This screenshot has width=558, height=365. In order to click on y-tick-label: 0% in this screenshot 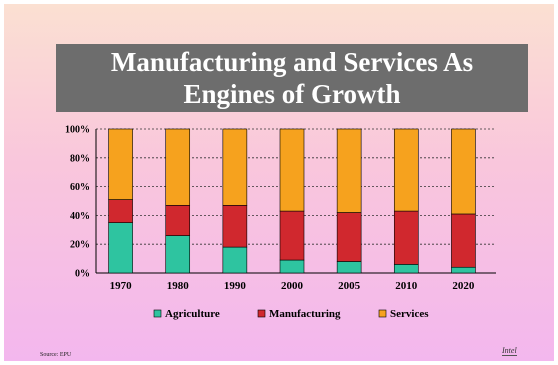, I will do `click(82, 274)`.